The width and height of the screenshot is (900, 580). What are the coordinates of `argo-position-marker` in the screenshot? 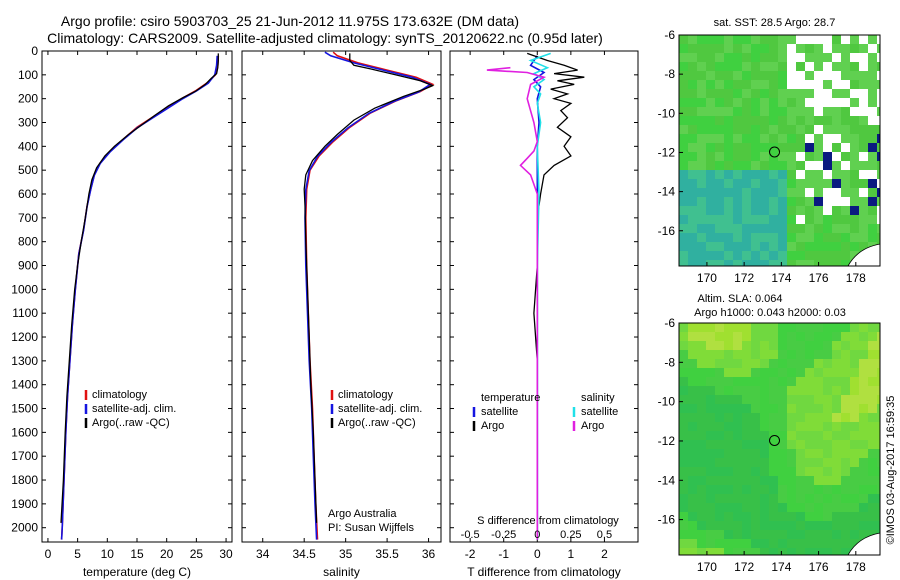 It's located at (775, 152).